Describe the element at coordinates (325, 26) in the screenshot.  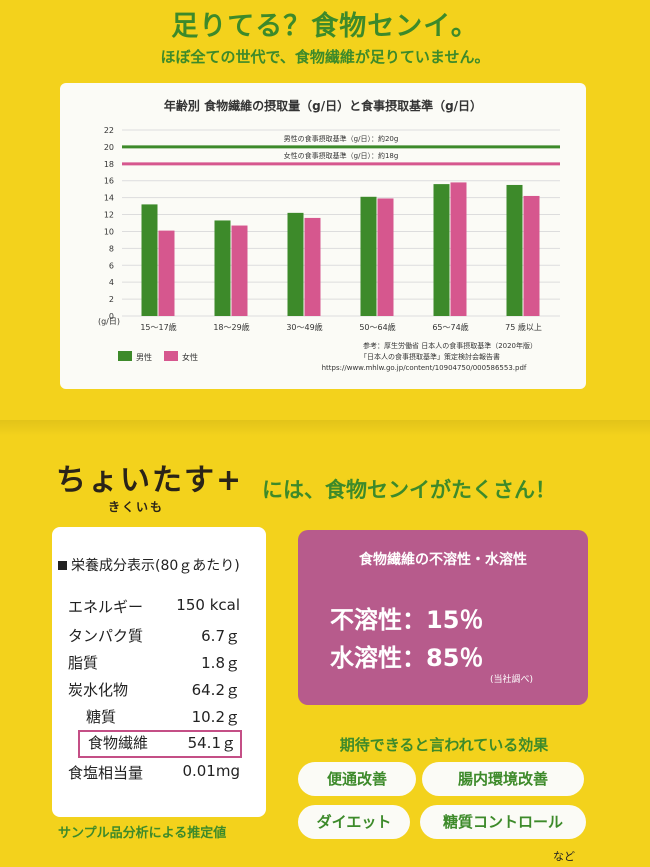
I see `page-title: 足りてる？食物センイ。` at that location.